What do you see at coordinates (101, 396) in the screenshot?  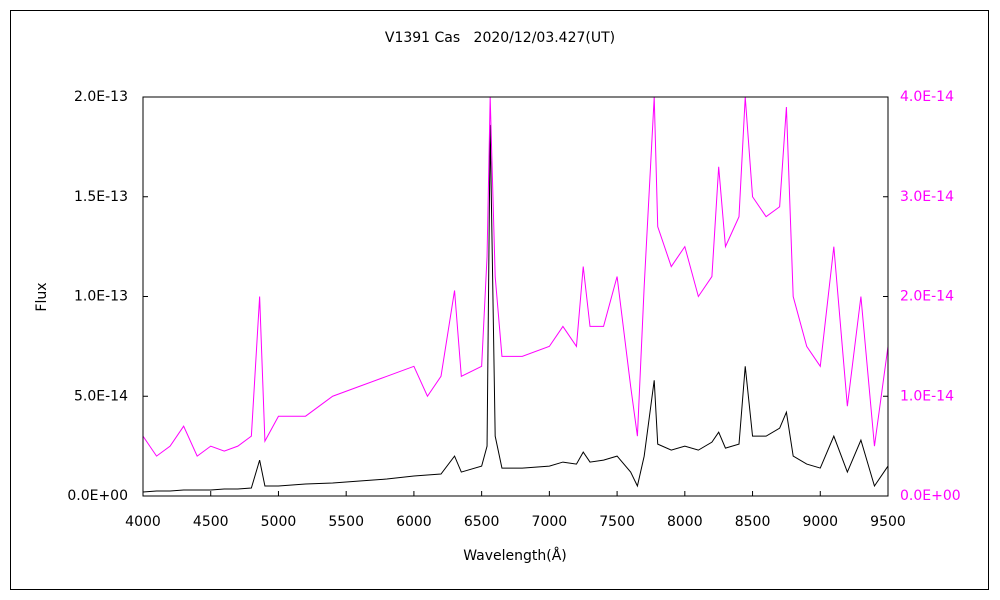 I see `y-tick-label: 5.0E-14` at bounding box center [101, 396].